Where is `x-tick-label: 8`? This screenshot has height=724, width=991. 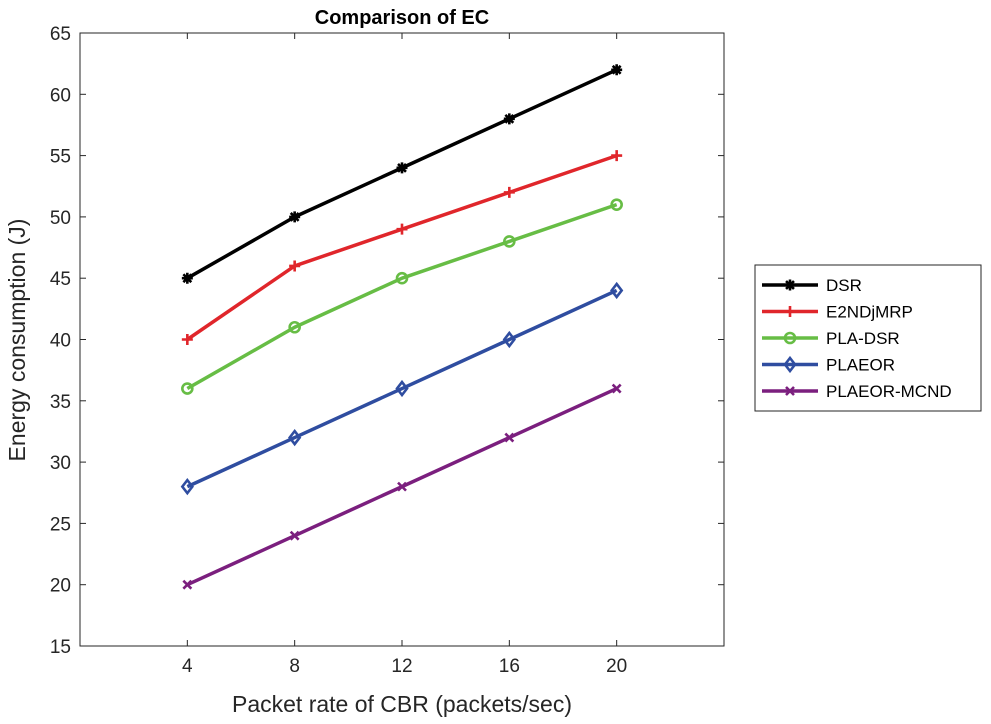
x-tick-label: 8 is located at coordinates (294, 666).